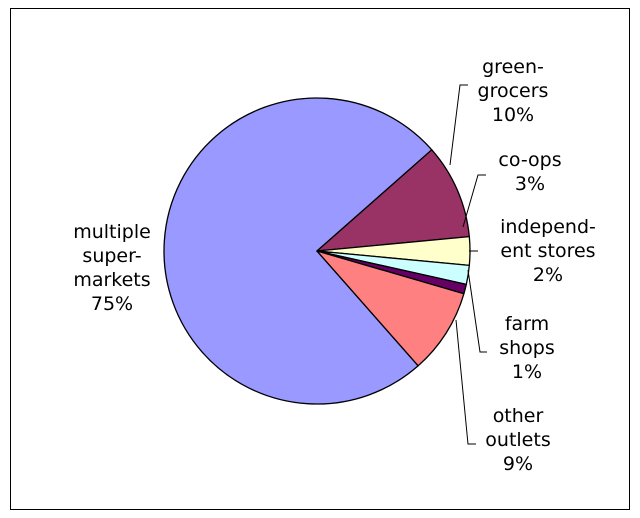 This screenshot has height=518, width=640. Describe the element at coordinates (518, 416) in the screenshot. I see `slice-label-line: other` at that location.